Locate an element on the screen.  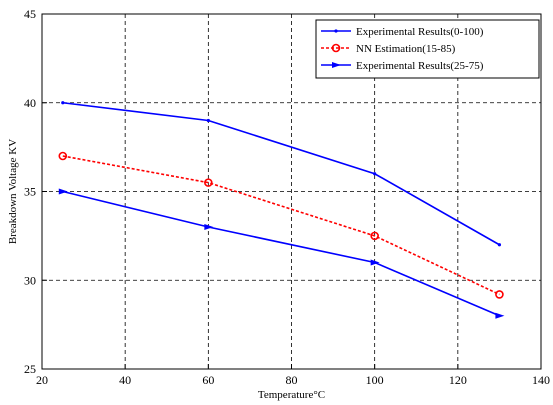
legend-entry: Experimental Results(25-75) is located at coordinates (402, 66).